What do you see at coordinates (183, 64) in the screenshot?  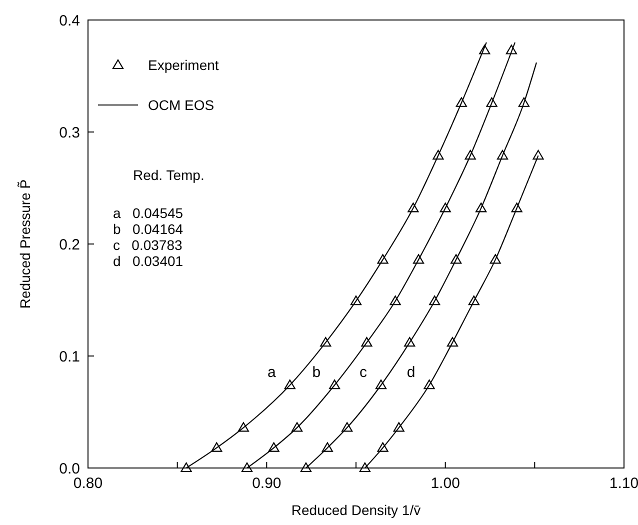 I see `legend-label: Experiment` at bounding box center [183, 64].